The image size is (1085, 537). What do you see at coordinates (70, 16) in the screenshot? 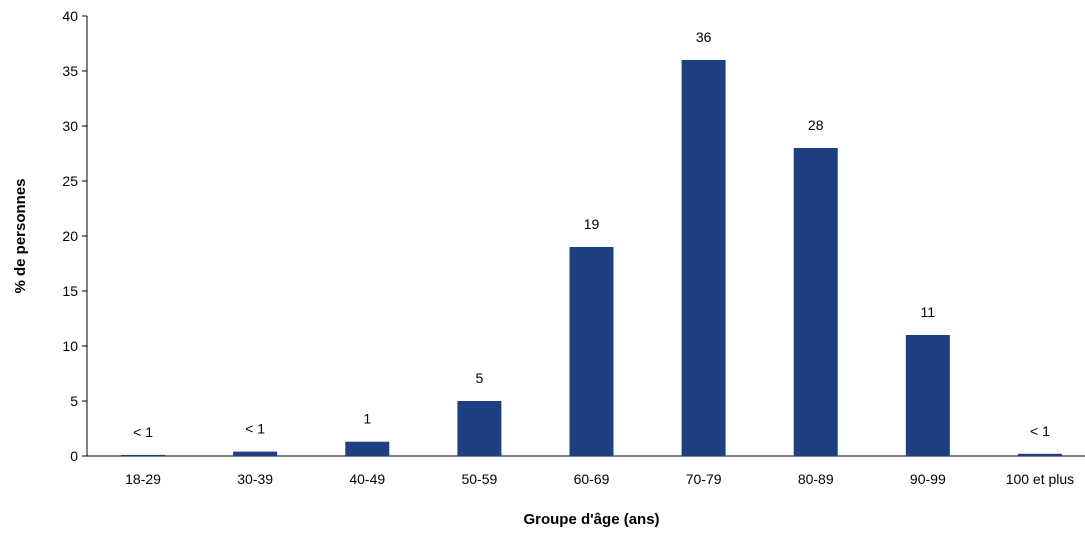
I see `y-tick-label: 40` at bounding box center [70, 16].